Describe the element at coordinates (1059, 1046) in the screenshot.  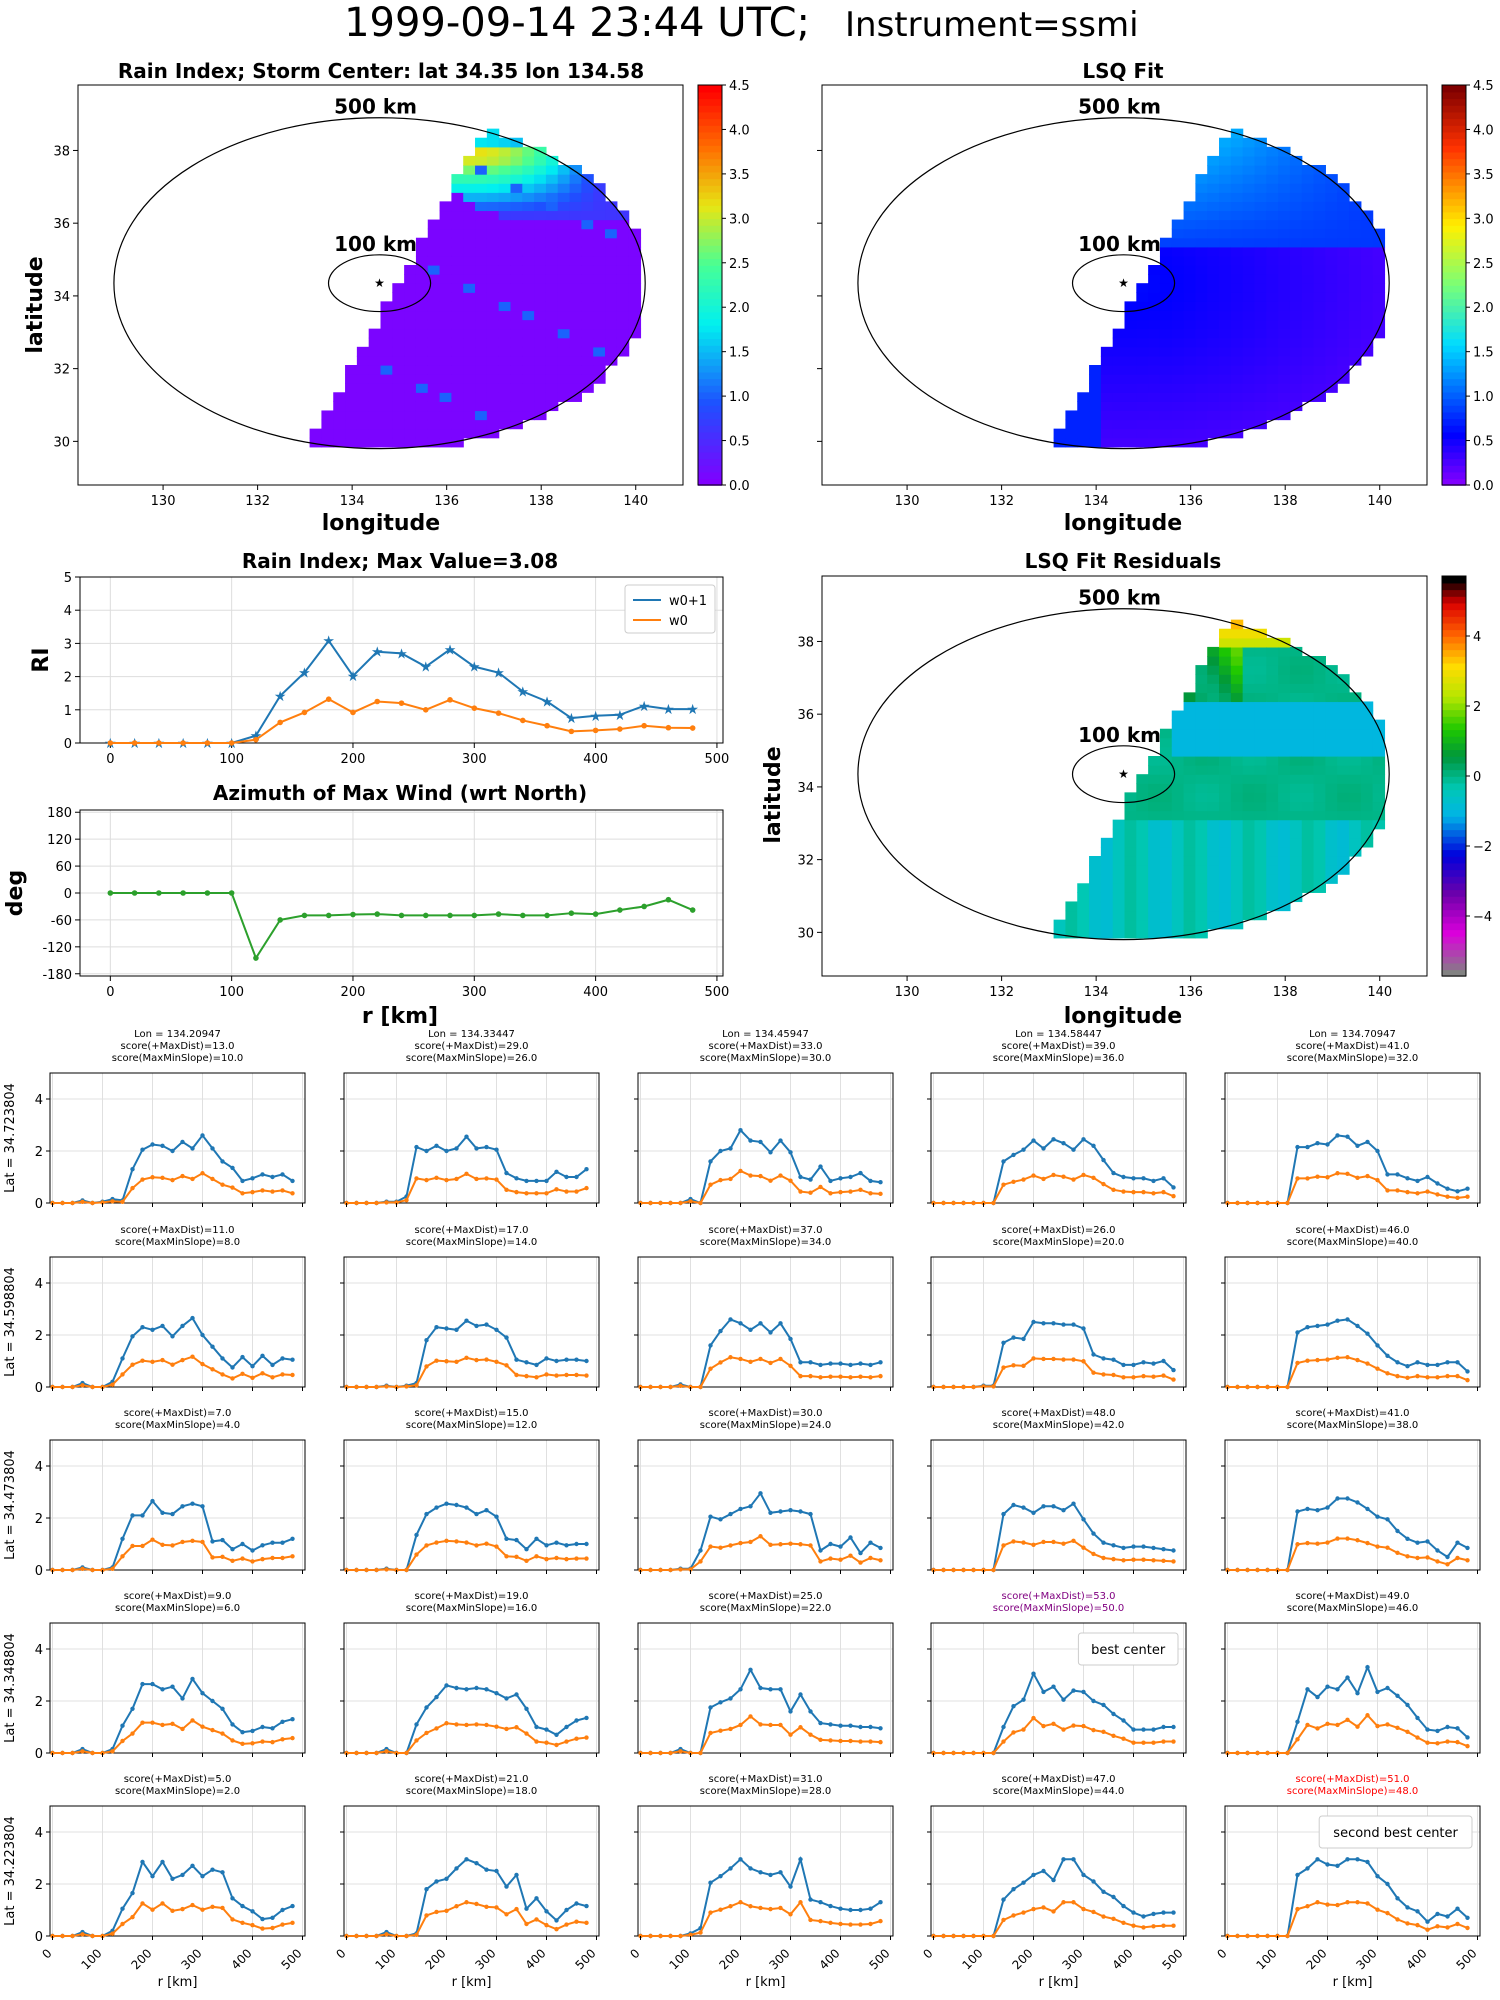
I see `cell-score-maxdist: score(+MaxDist)=39.0` at that location.